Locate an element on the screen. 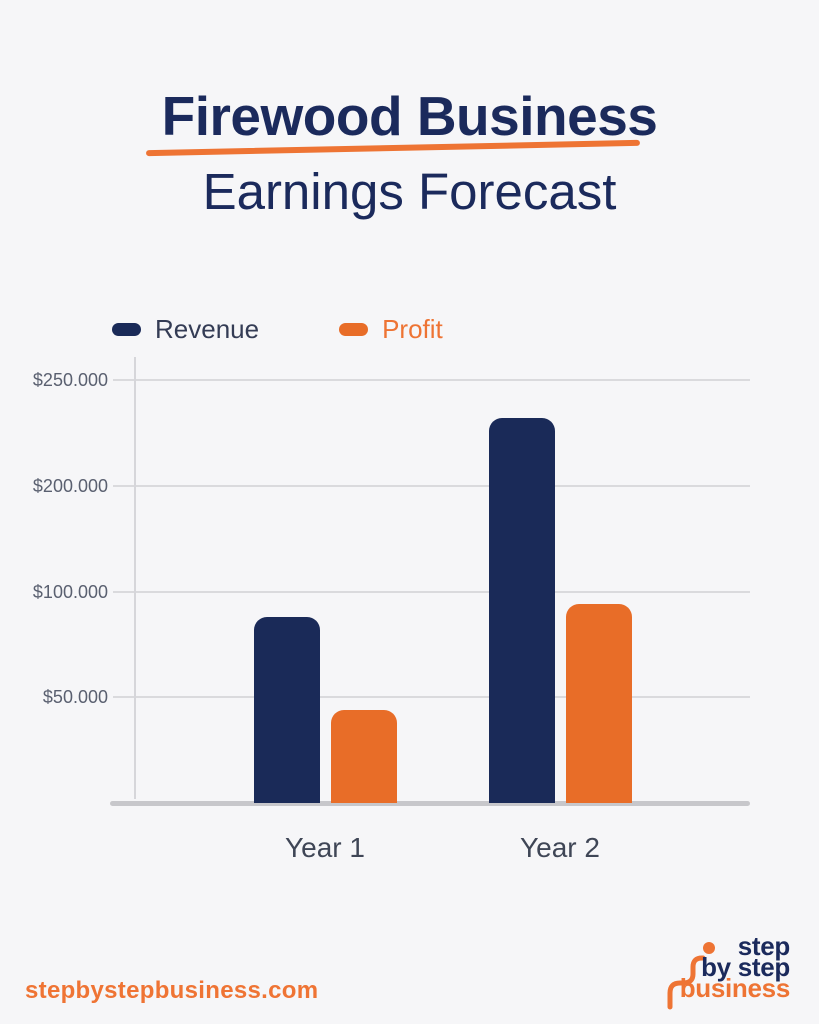 The width and height of the screenshot is (819, 1024). y-axis-tick-label: $50.000 is located at coordinates (75, 697).